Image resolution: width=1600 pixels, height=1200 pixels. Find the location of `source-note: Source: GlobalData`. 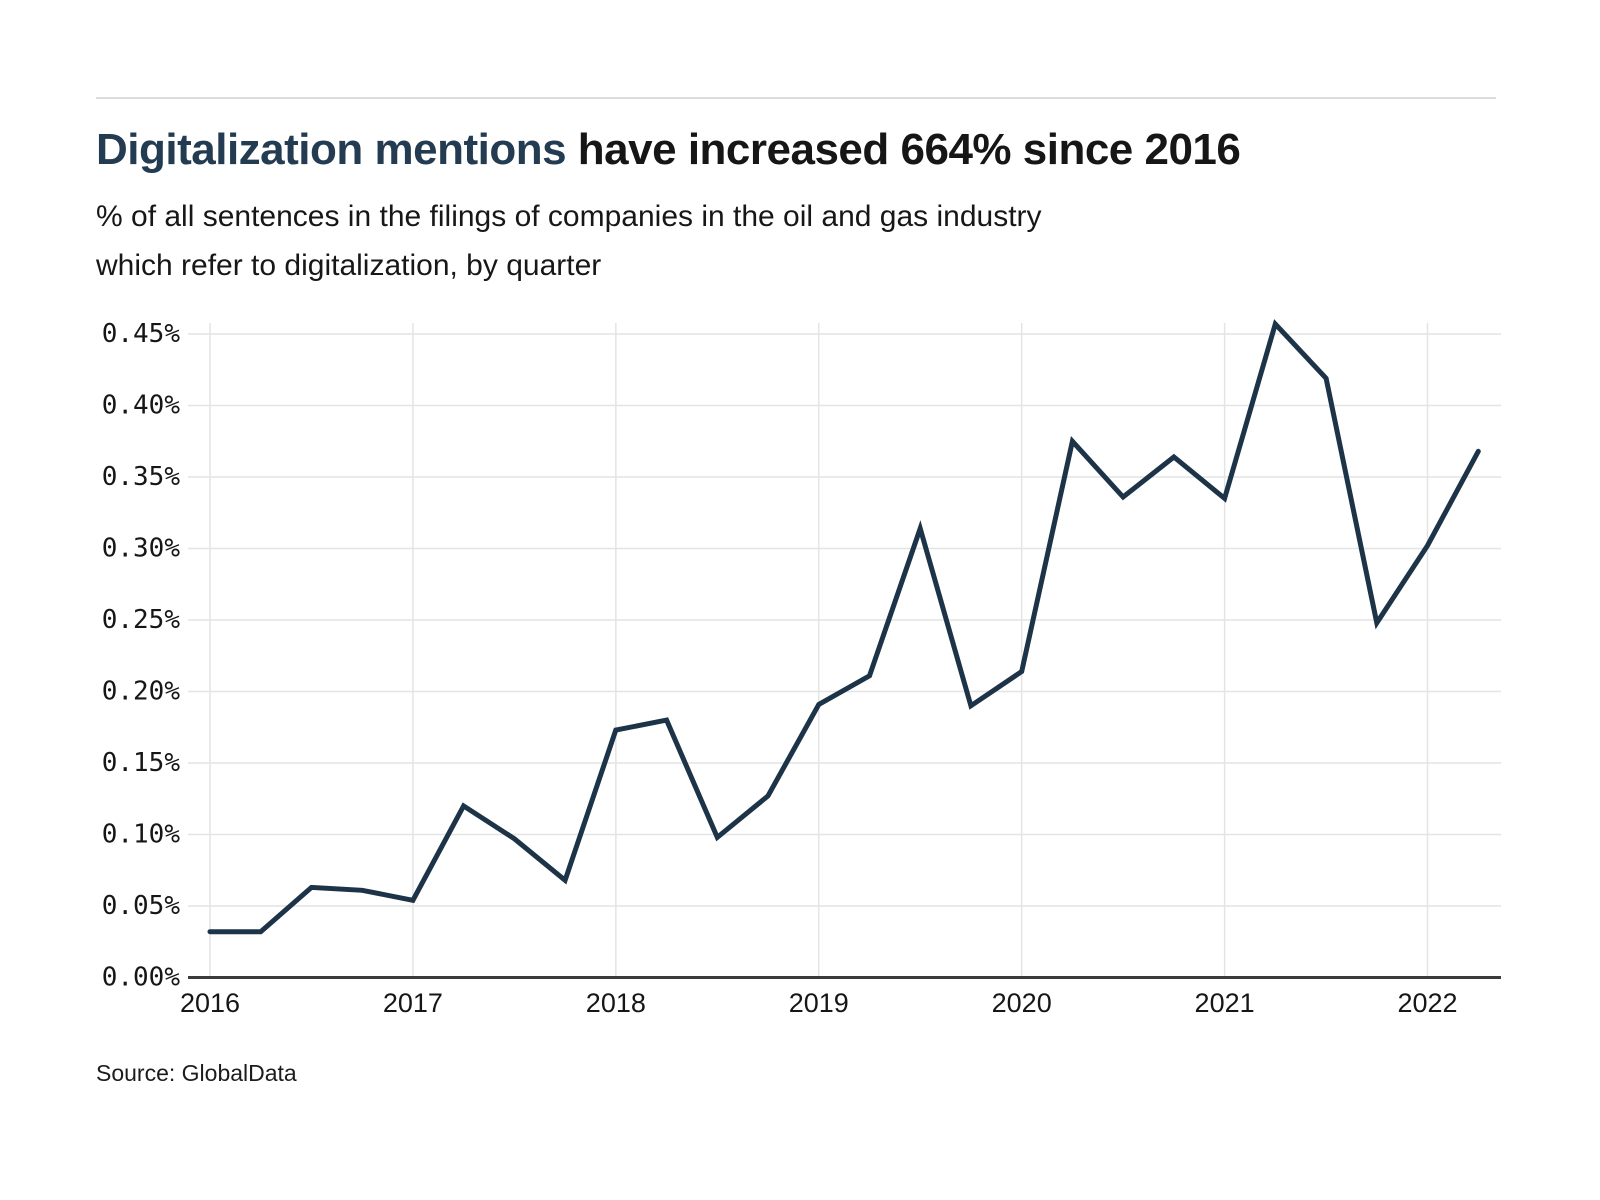

source-note: Source: GlobalData is located at coordinates (196, 1073).